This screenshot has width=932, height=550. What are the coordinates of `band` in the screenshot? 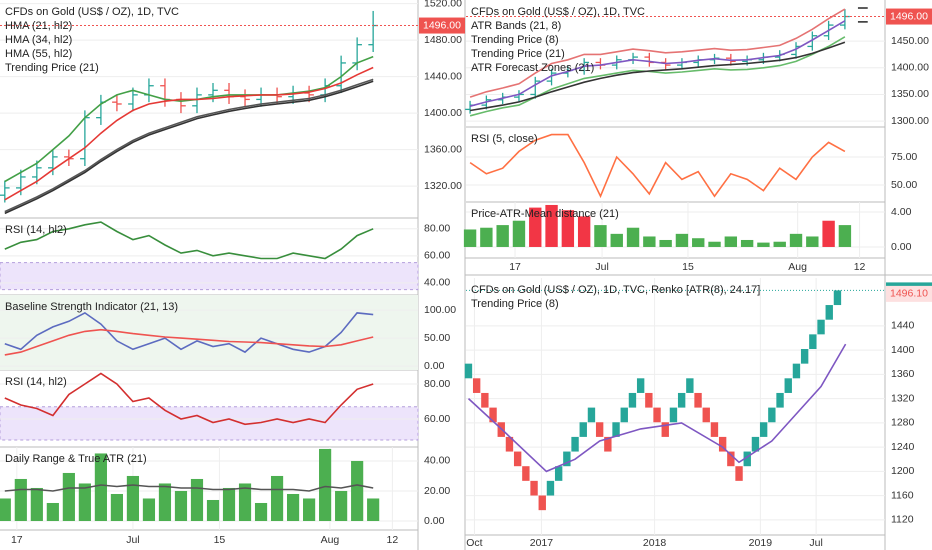 It's located at (209, 276).